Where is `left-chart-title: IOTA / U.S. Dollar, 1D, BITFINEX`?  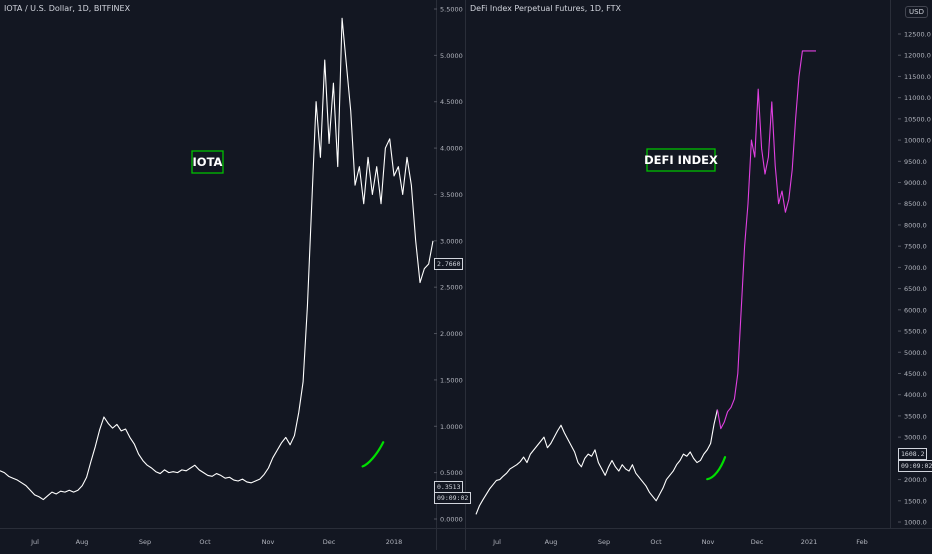
left-chart-title: IOTA / U.S. Dollar, 1D, BITFINEX is located at coordinates (67, 8).